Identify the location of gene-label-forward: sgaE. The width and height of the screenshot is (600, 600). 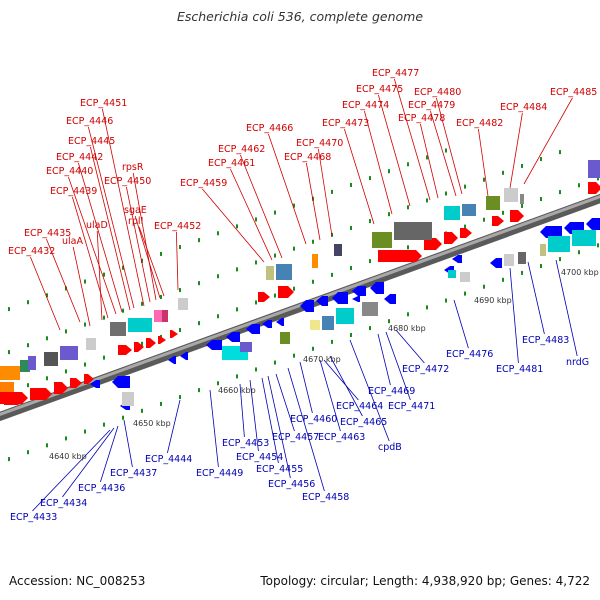
(135, 210).